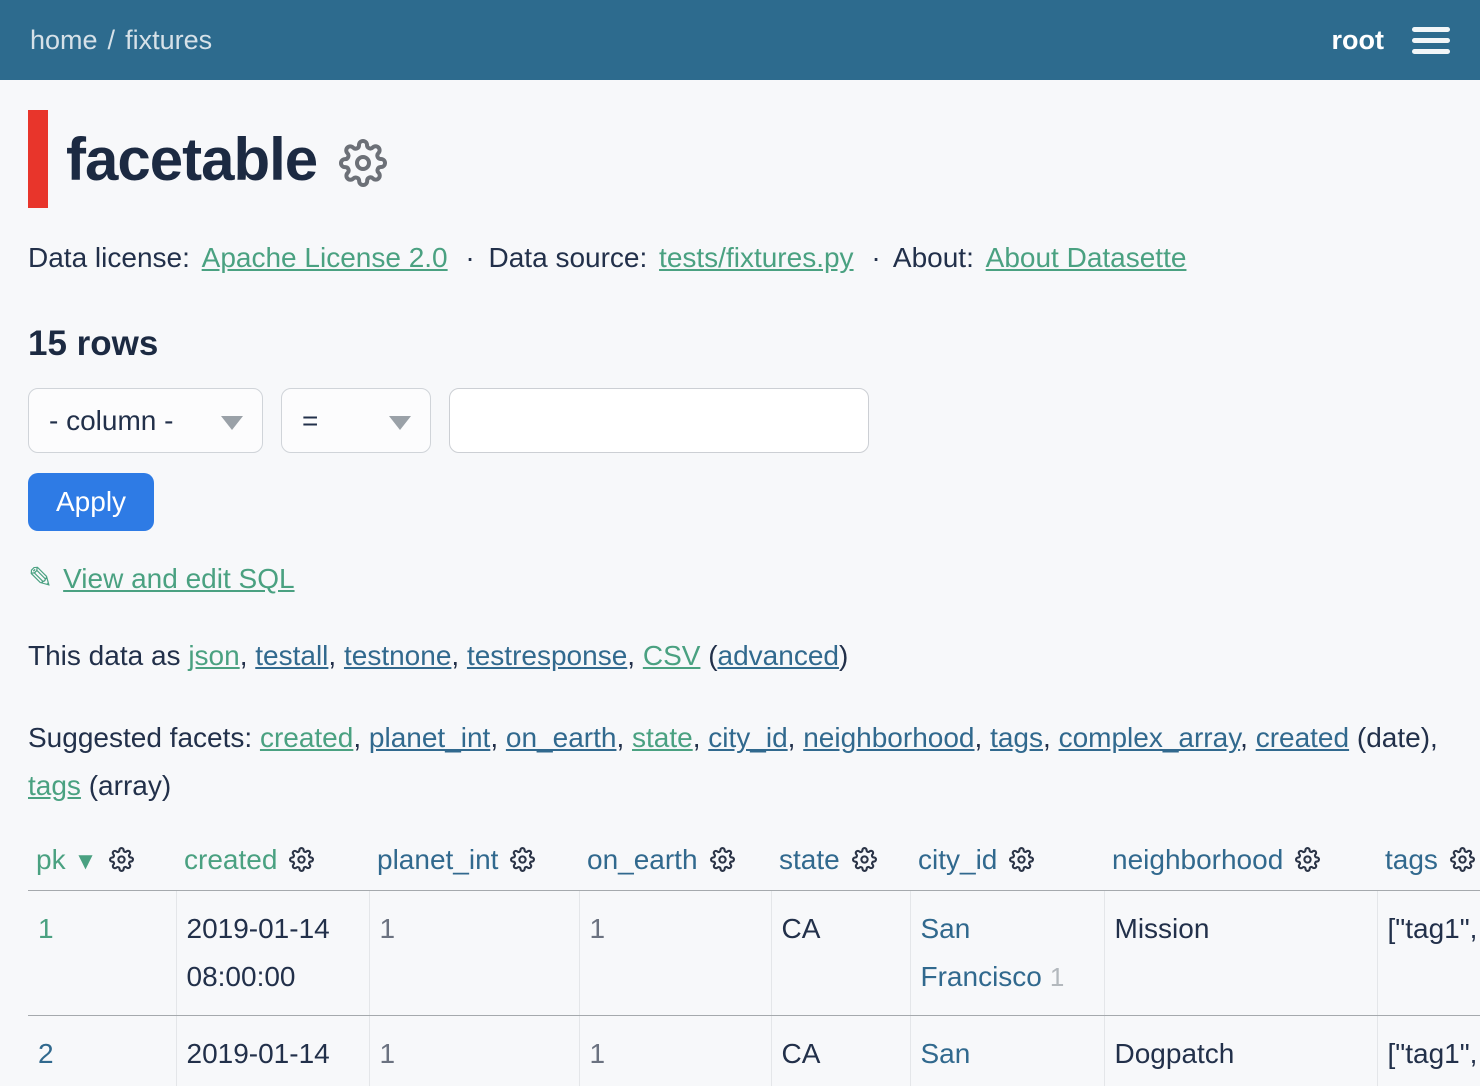 This screenshot has width=1480, height=1086. What do you see at coordinates (102, 864) in the screenshot?
I see `column-header-pk: pk ▼` at bounding box center [102, 864].